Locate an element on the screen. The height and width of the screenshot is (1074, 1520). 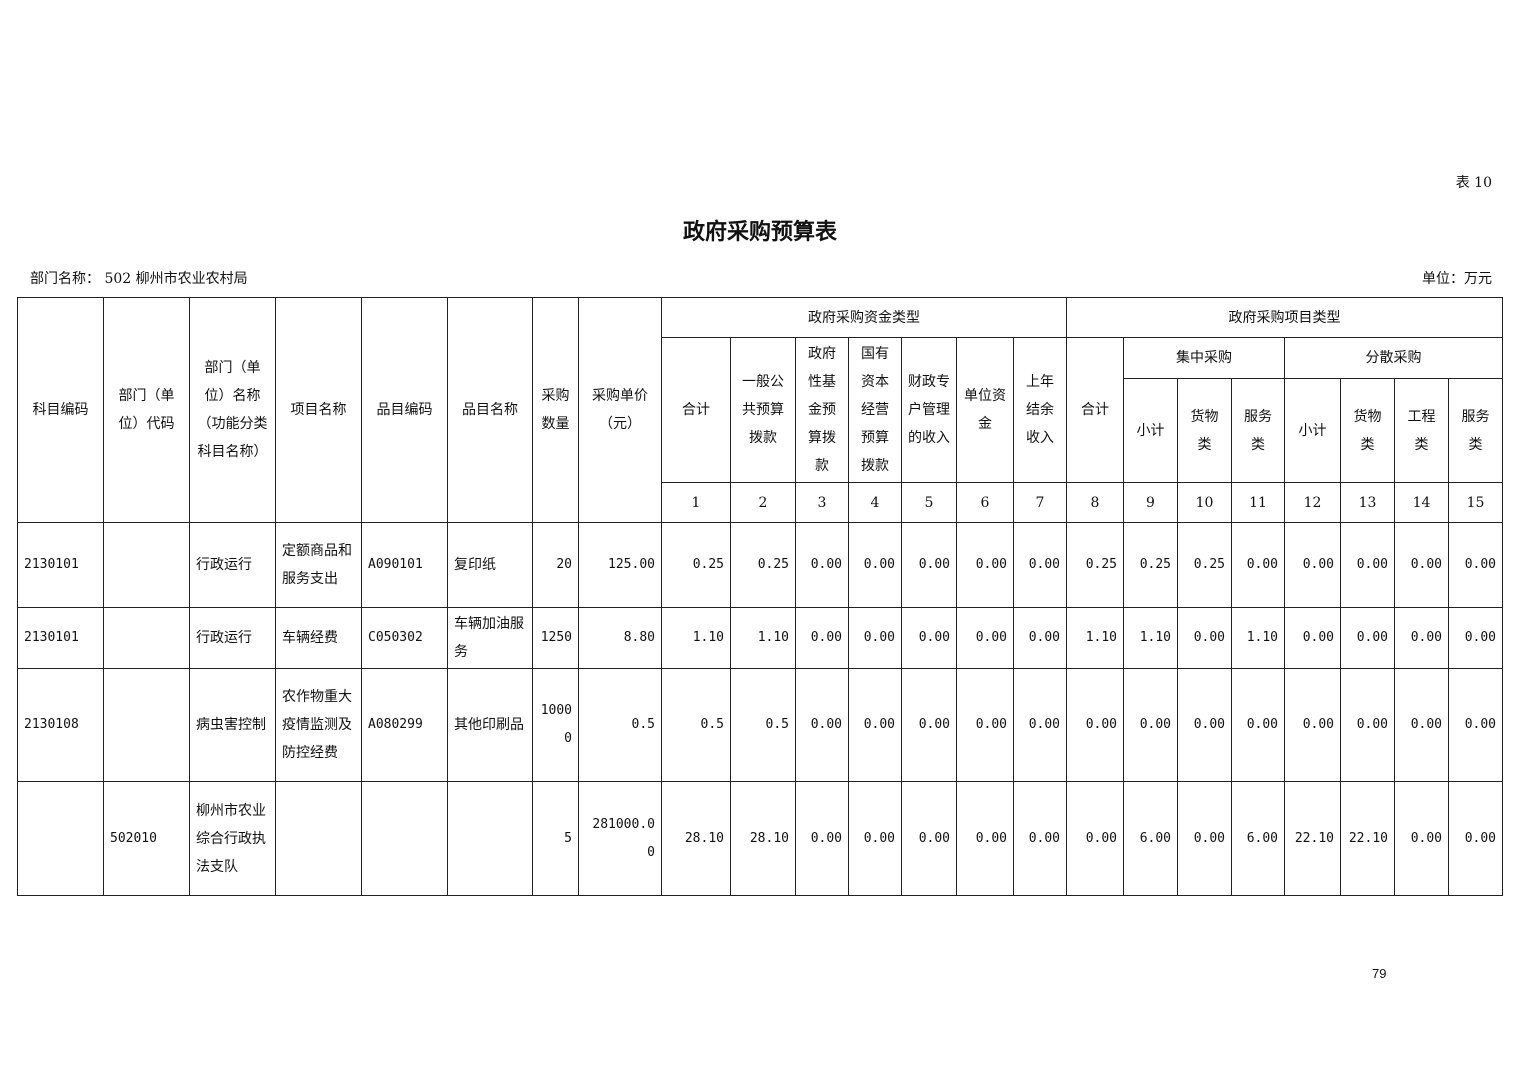
project-type-header: 政府采购项目类型 is located at coordinates (1284, 317).